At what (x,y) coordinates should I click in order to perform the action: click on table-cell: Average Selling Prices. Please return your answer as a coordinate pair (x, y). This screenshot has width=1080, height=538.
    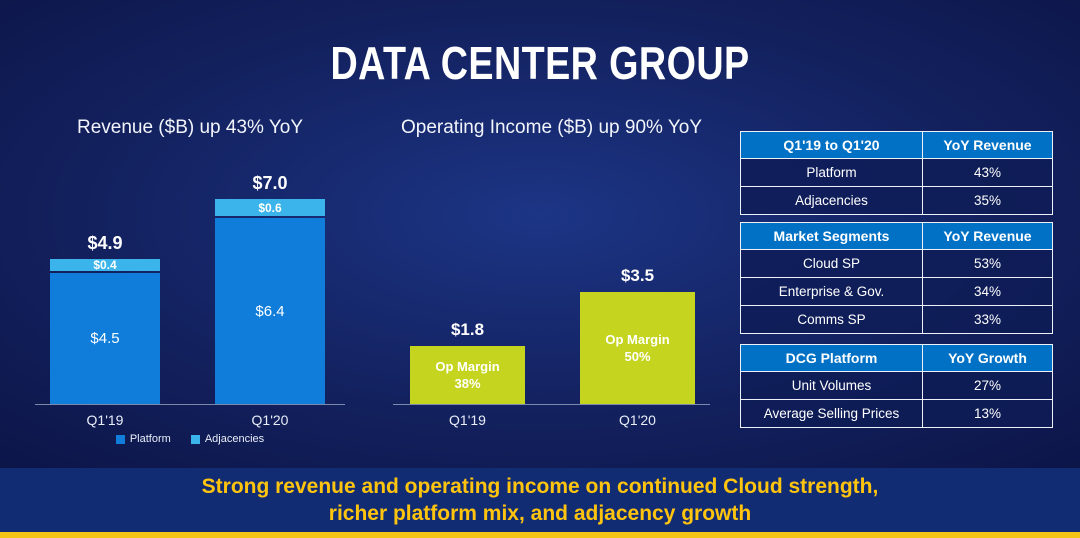
    Looking at the image, I should click on (831, 413).